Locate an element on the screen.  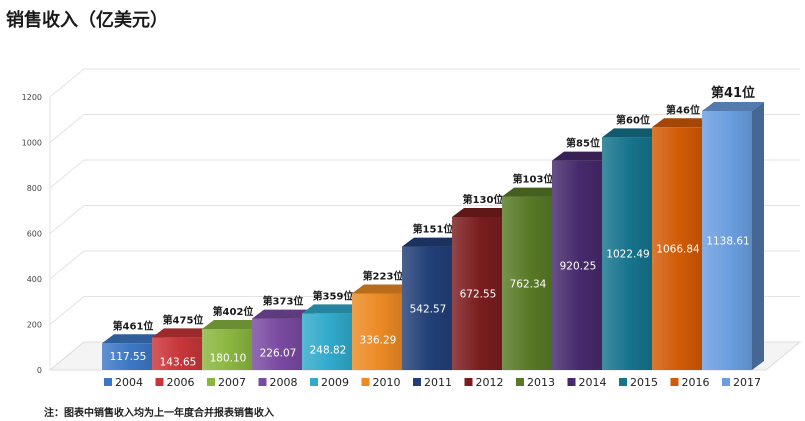
rank-label: 第223位 is located at coordinates (383, 275).